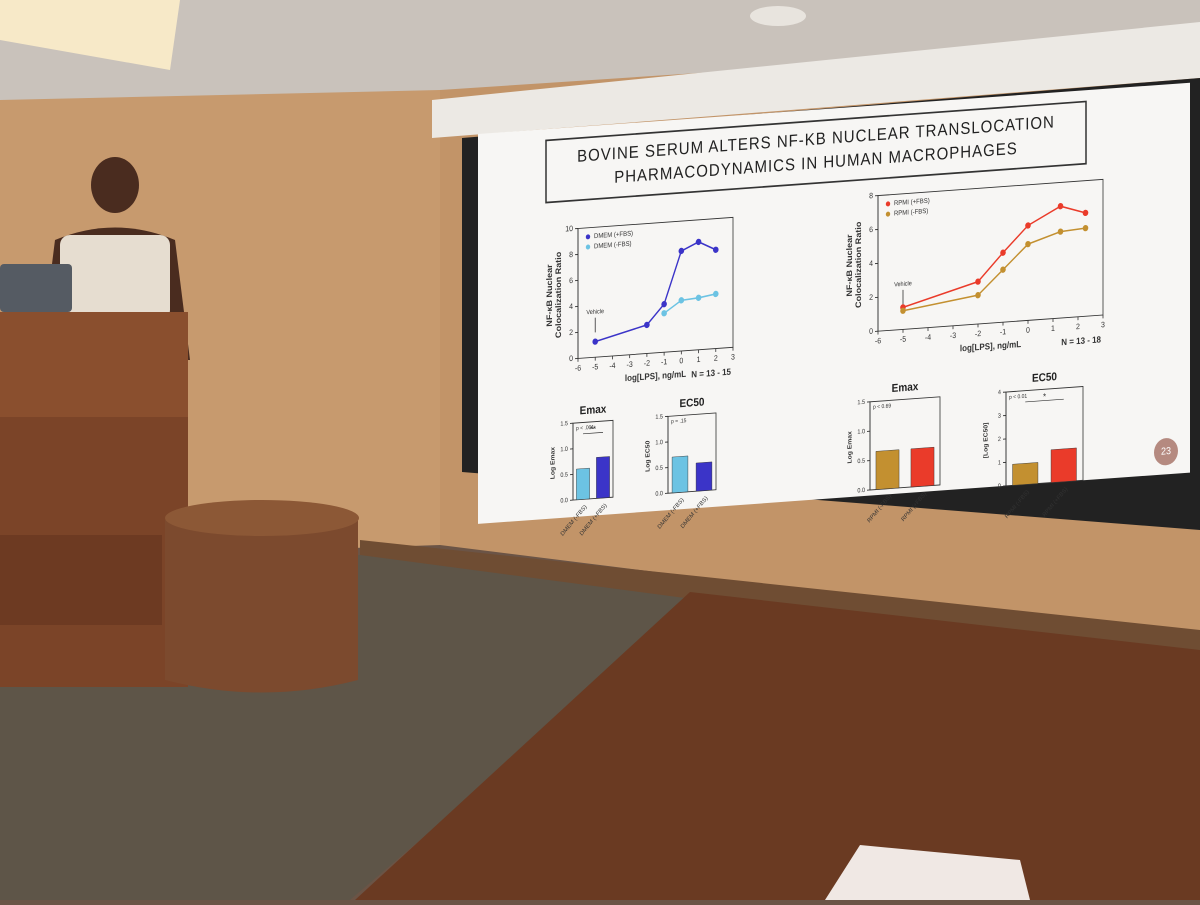  I want to click on y-axis-label: Log EC50, so click(648, 456).